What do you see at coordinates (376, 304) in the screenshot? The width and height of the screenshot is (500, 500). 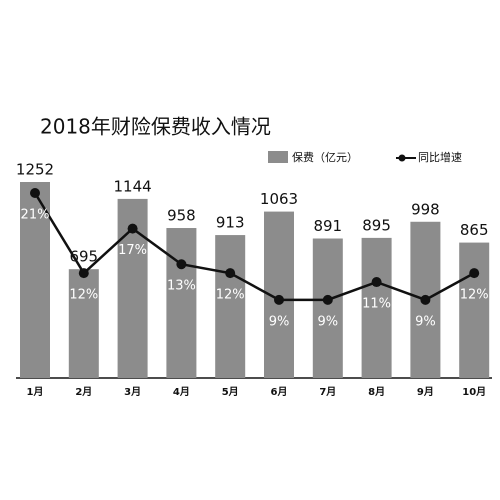 I see `line-value-label: 11%` at bounding box center [376, 304].